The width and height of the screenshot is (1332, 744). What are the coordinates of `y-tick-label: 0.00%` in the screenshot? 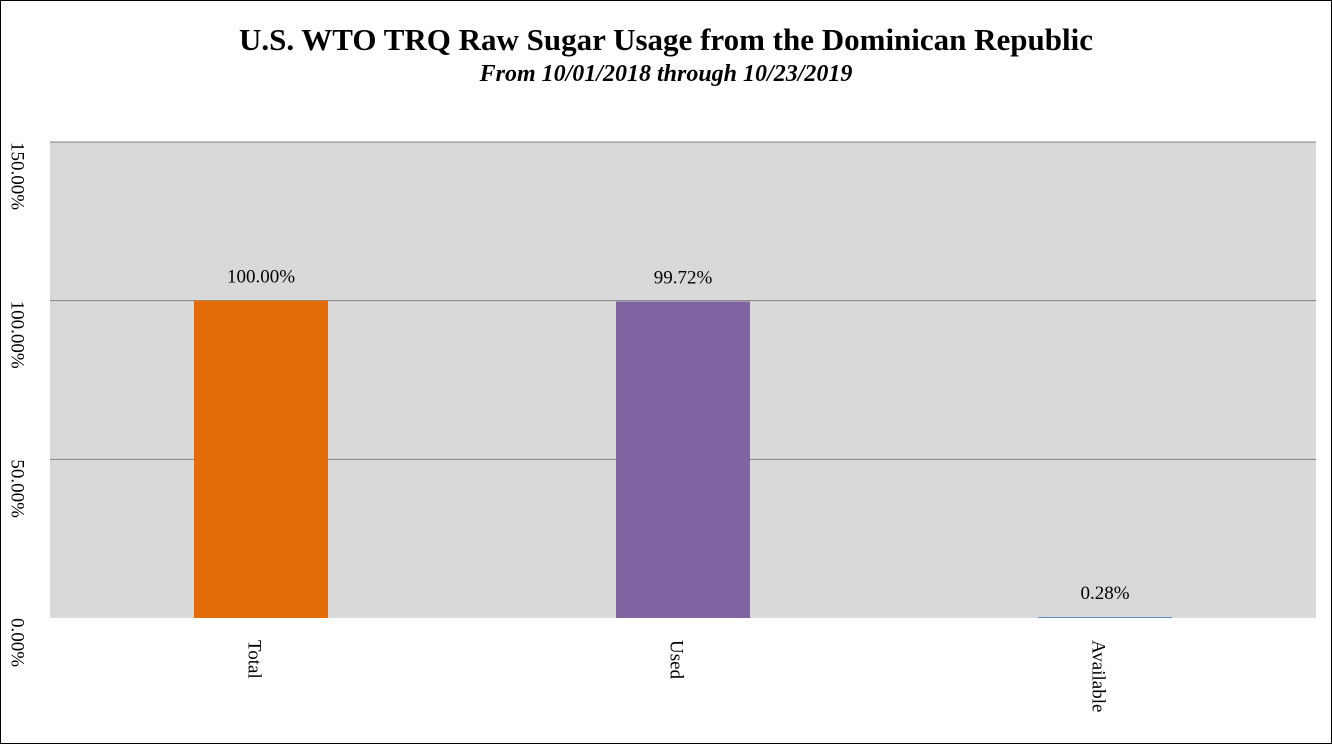 It's located at (17, 642).